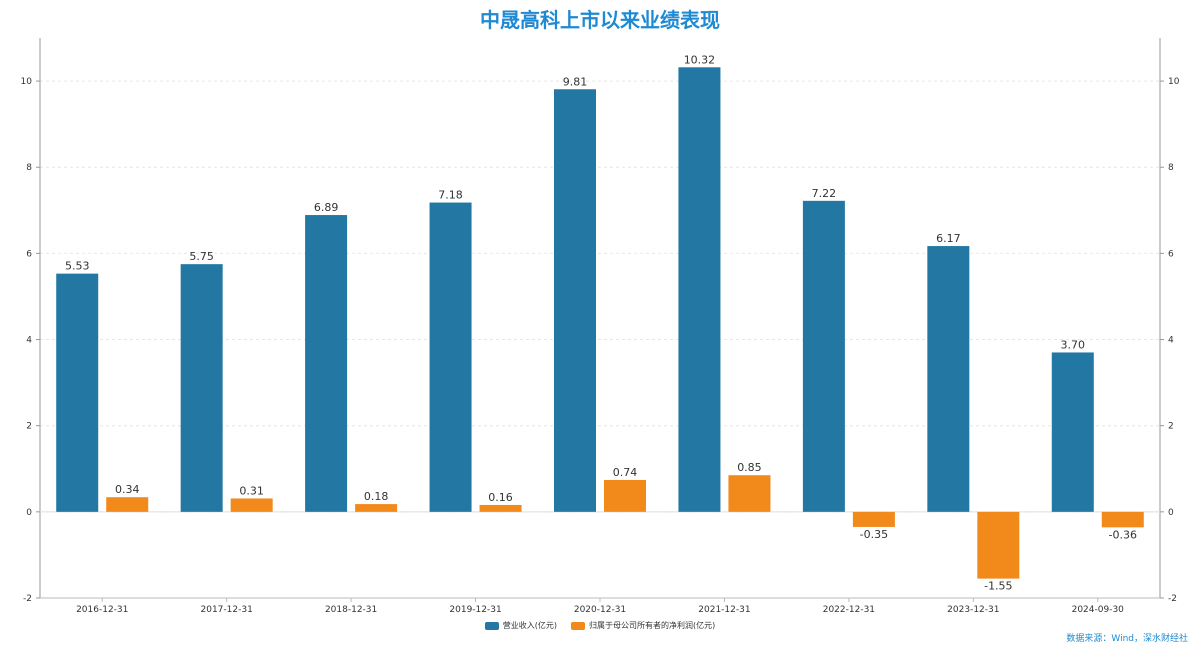  Describe the element at coordinates (326, 207) in the screenshot. I see `revenue-data-label: 6.89` at that location.